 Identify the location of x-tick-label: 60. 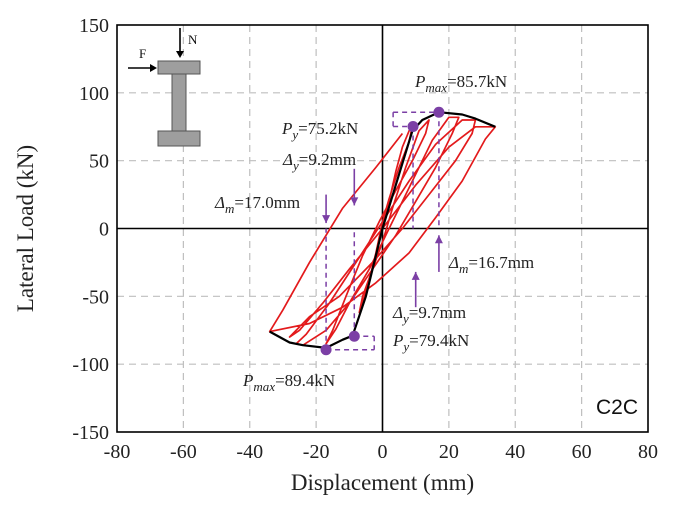
(582, 452).